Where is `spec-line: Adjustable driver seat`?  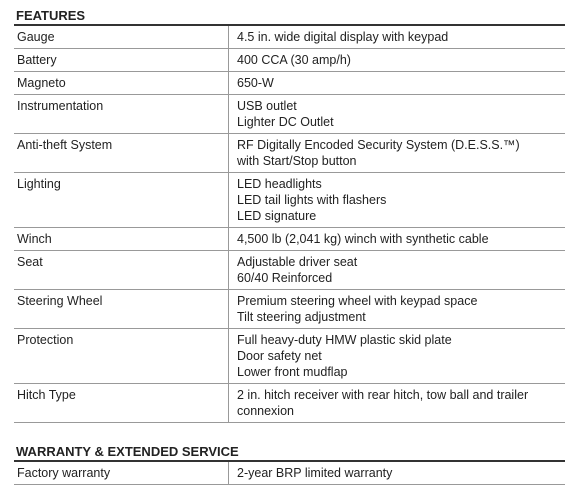 spec-line: Adjustable driver seat is located at coordinates (297, 262).